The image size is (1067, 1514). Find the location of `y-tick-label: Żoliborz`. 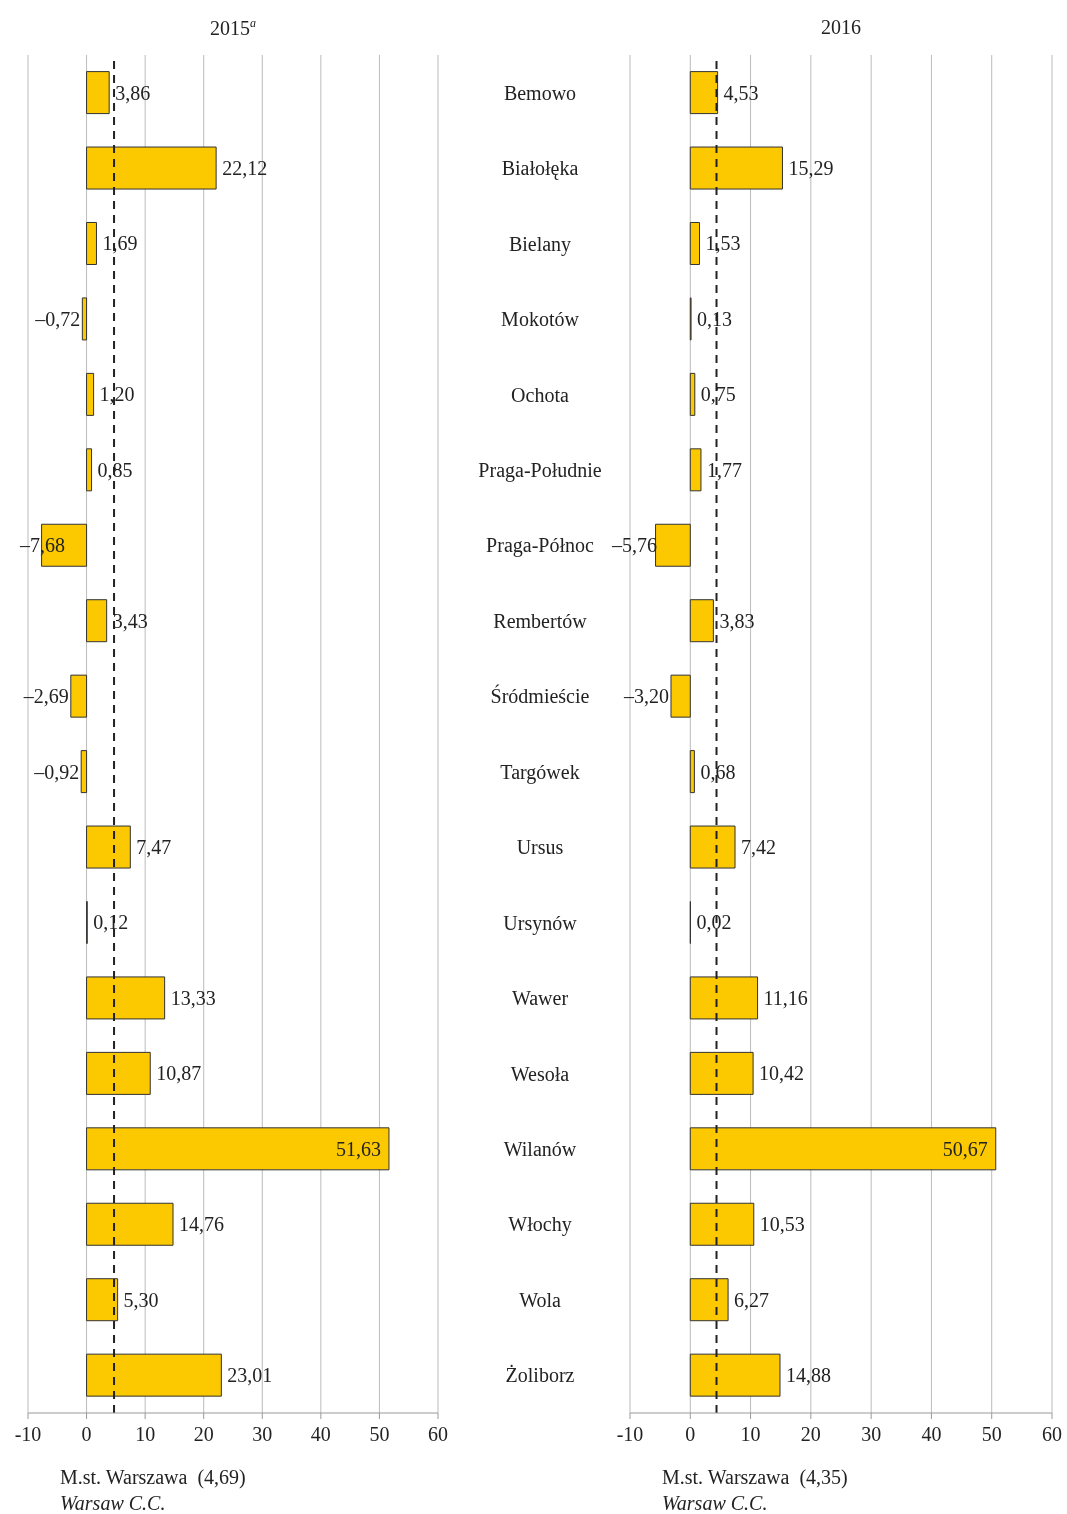

y-tick-label: Żoliborz is located at coordinates (540, 1375).